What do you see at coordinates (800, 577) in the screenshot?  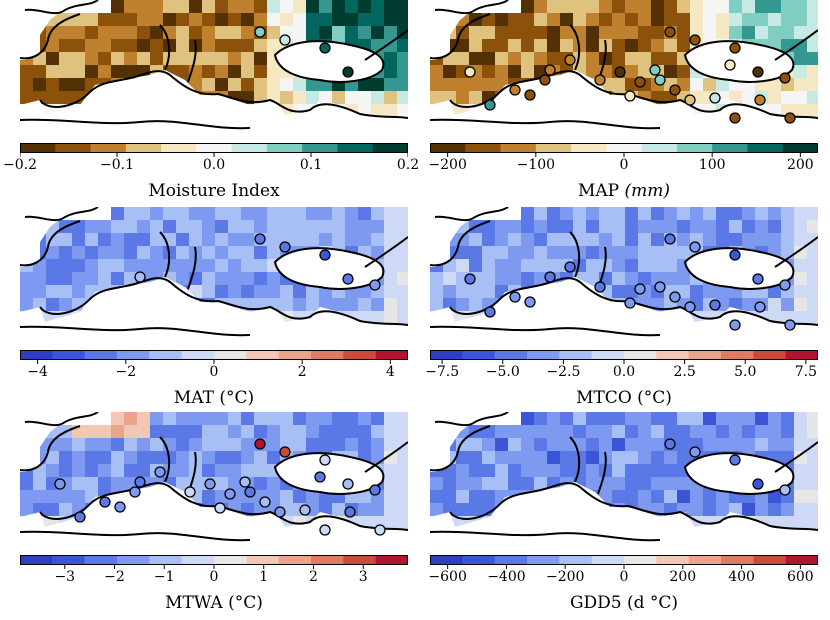 I see `tick-label: 600` at bounding box center [800, 577].